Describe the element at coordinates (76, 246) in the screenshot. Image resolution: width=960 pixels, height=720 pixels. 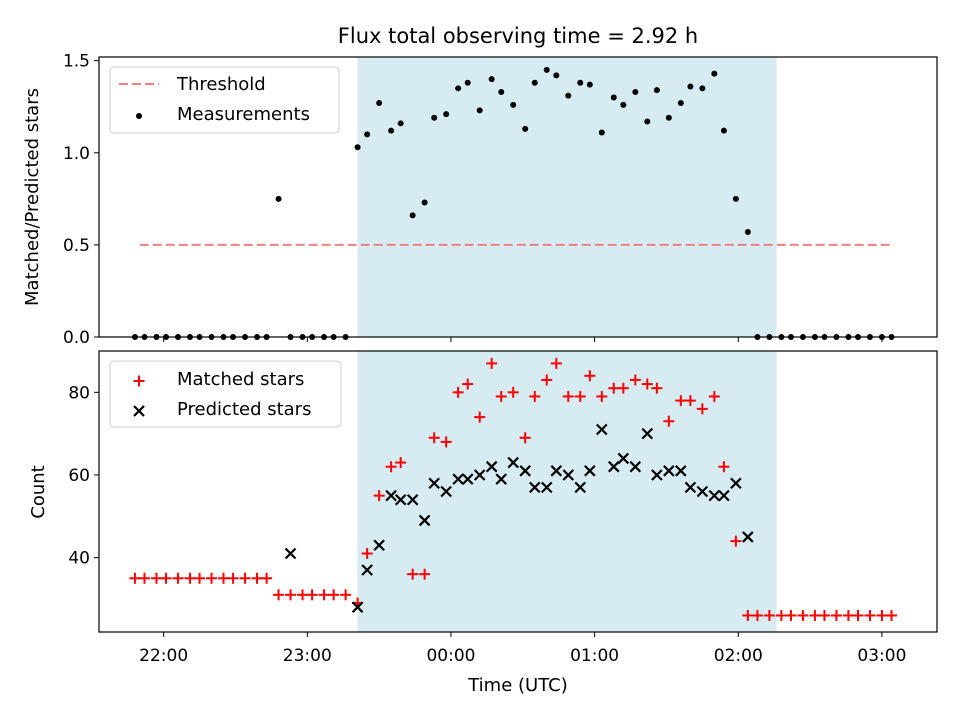
I see `top-y-tick-label: 0.5` at that location.